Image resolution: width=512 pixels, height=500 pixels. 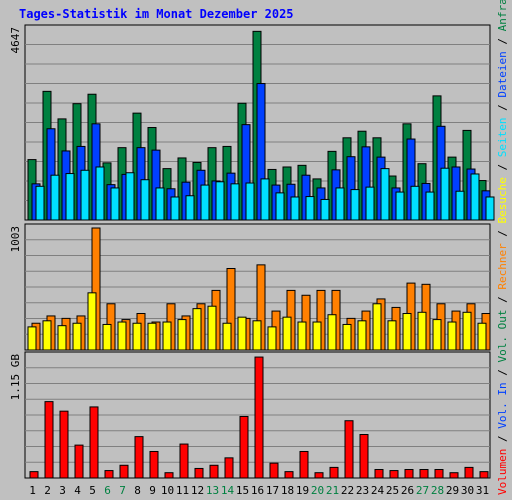 What do you see at coordinates (212, 490) in the screenshot?
I see `x-tick-label-day-13: 13` at bounding box center [212, 490].